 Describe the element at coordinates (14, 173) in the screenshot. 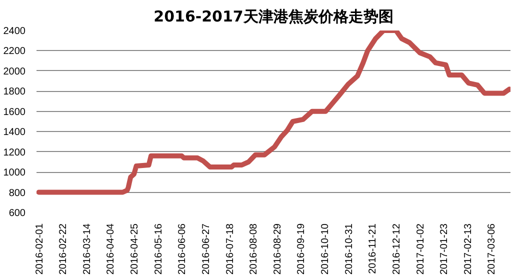

I see `y-tick-label: 1000` at that location.